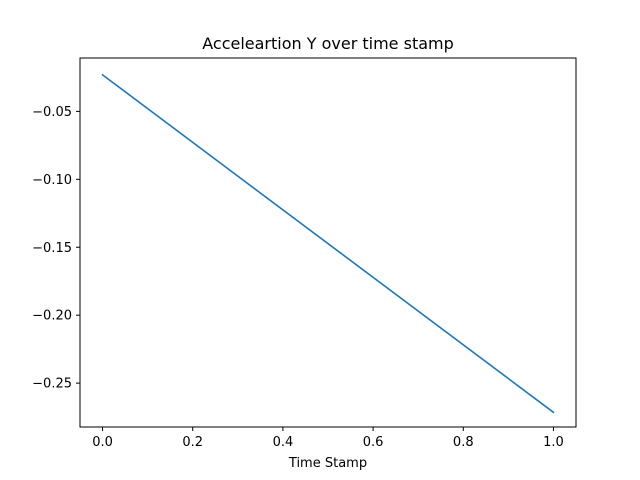 This screenshot has height=480, width=640. Describe the element at coordinates (373, 442) in the screenshot. I see `x-tick-label: 0.6` at that location.